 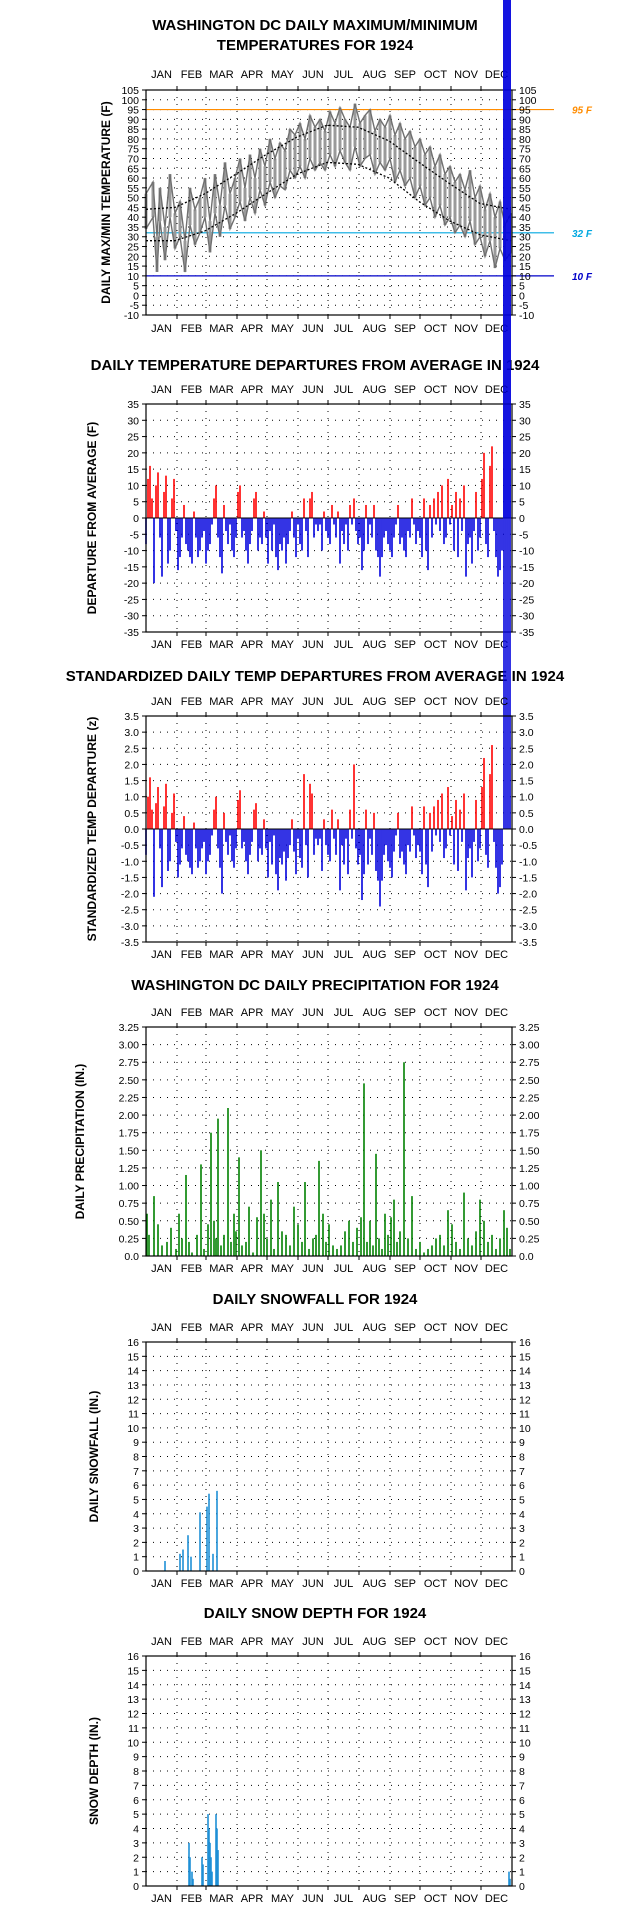 What do you see at coordinates (528, 846) in the screenshot?
I see `y-tick-label-right: -0.5` at bounding box center [528, 846].